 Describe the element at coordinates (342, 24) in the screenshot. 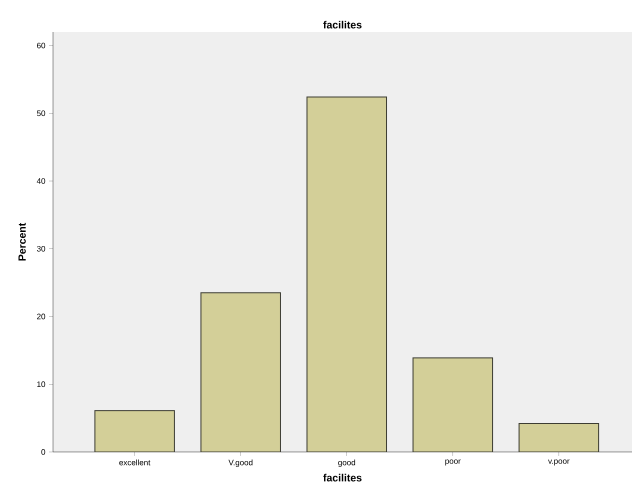

I see `chart-title: facilites` at that location.